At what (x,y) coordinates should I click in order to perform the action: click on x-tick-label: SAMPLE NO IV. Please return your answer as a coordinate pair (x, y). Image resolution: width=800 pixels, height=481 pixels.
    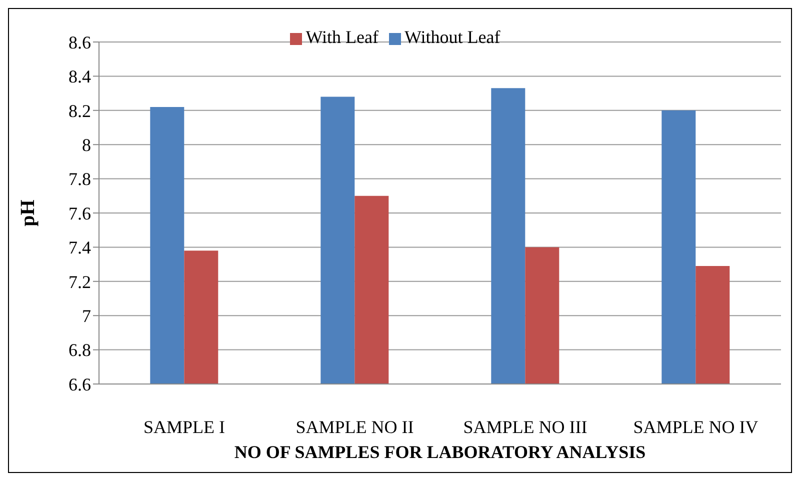
    Looking at the image, I should click on (695, 426).